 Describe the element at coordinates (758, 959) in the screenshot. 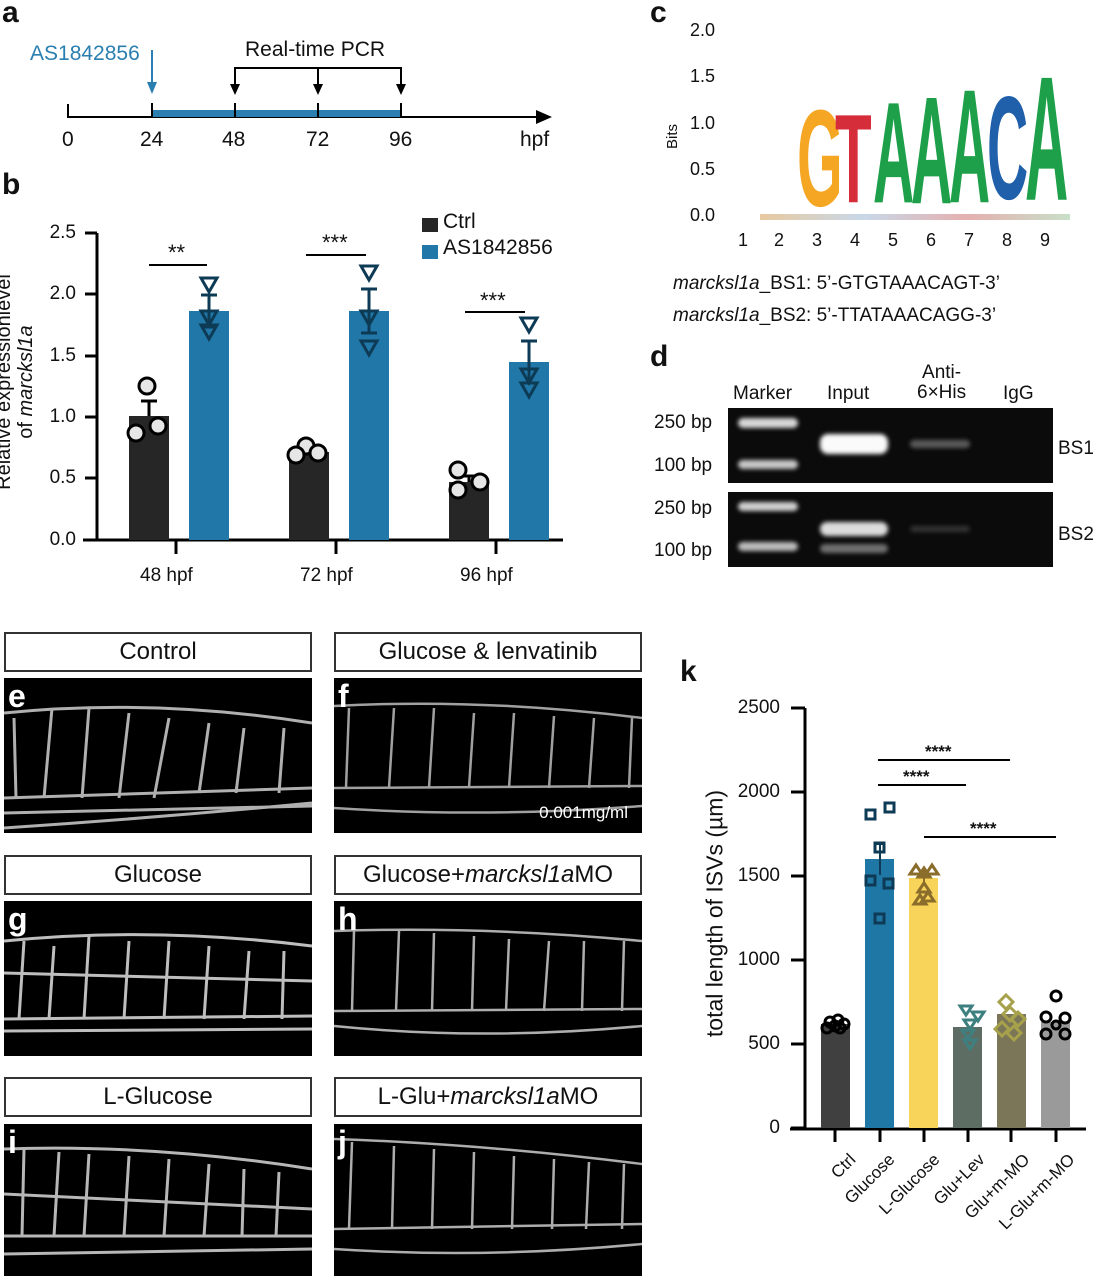

I see `k-ytick-1000: 1000` at that location.